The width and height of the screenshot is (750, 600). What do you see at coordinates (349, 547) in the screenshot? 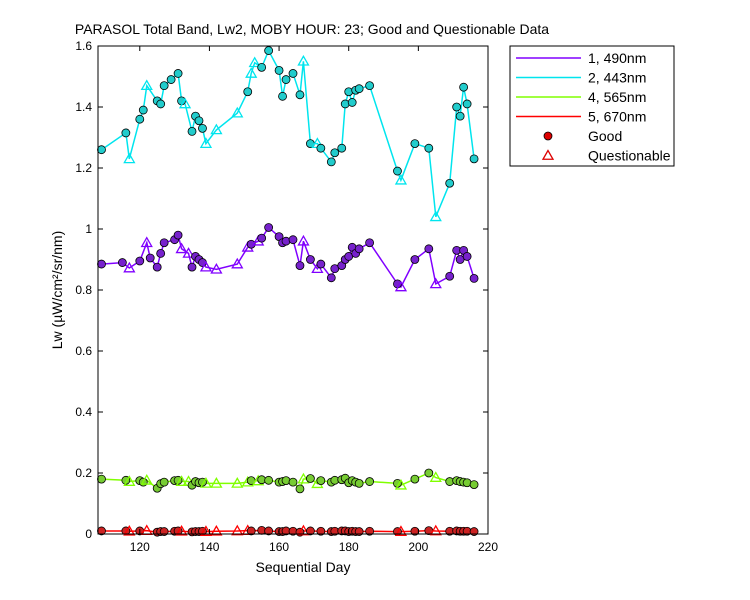
I see `x-tick-label: 180` at bounding box center [349, 547].